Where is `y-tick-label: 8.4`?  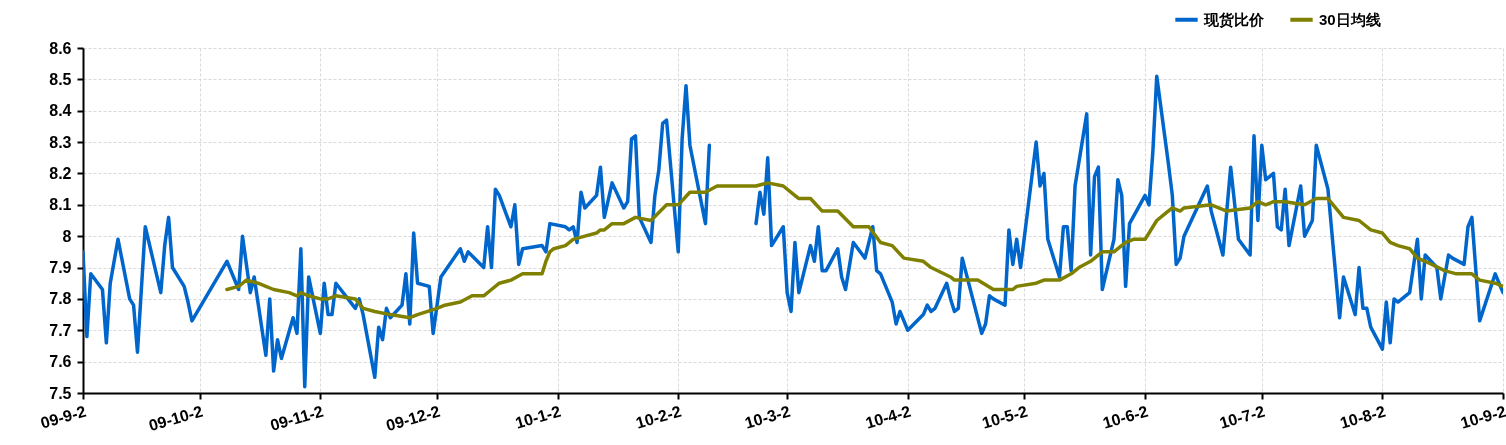 y-tick-label: 8.4 is located at coordinates (60, 111).